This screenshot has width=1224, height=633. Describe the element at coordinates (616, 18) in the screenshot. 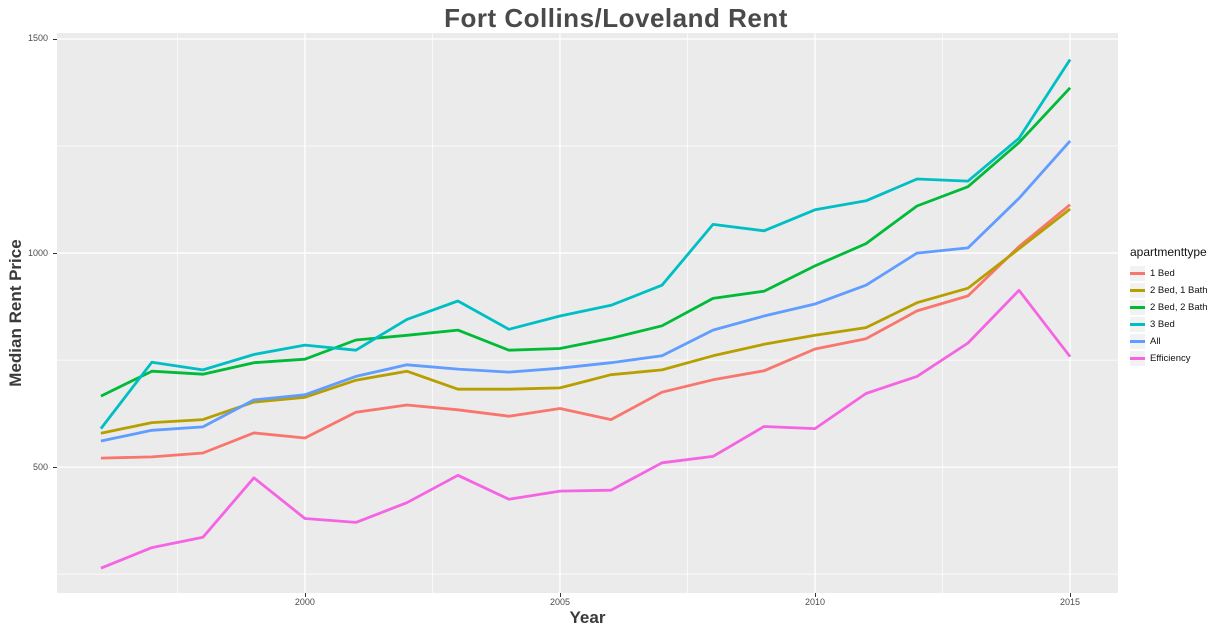

I see `page-title: Fort Collins/Loveland Rent` at that location.